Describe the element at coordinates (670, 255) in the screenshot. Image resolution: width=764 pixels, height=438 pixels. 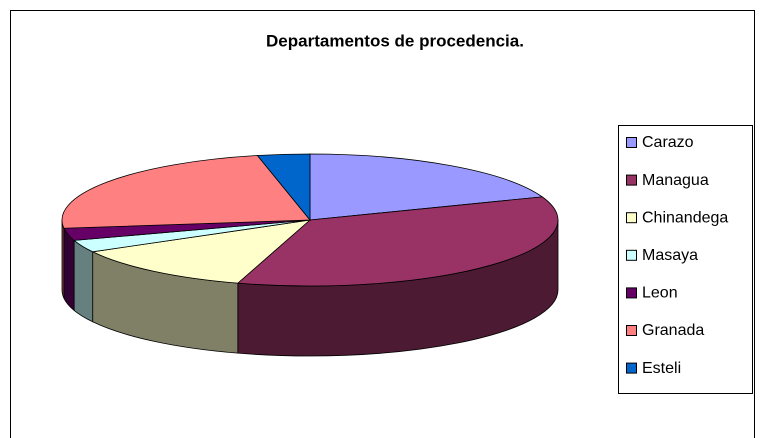
I see `legend-label: Masaya` at that location.